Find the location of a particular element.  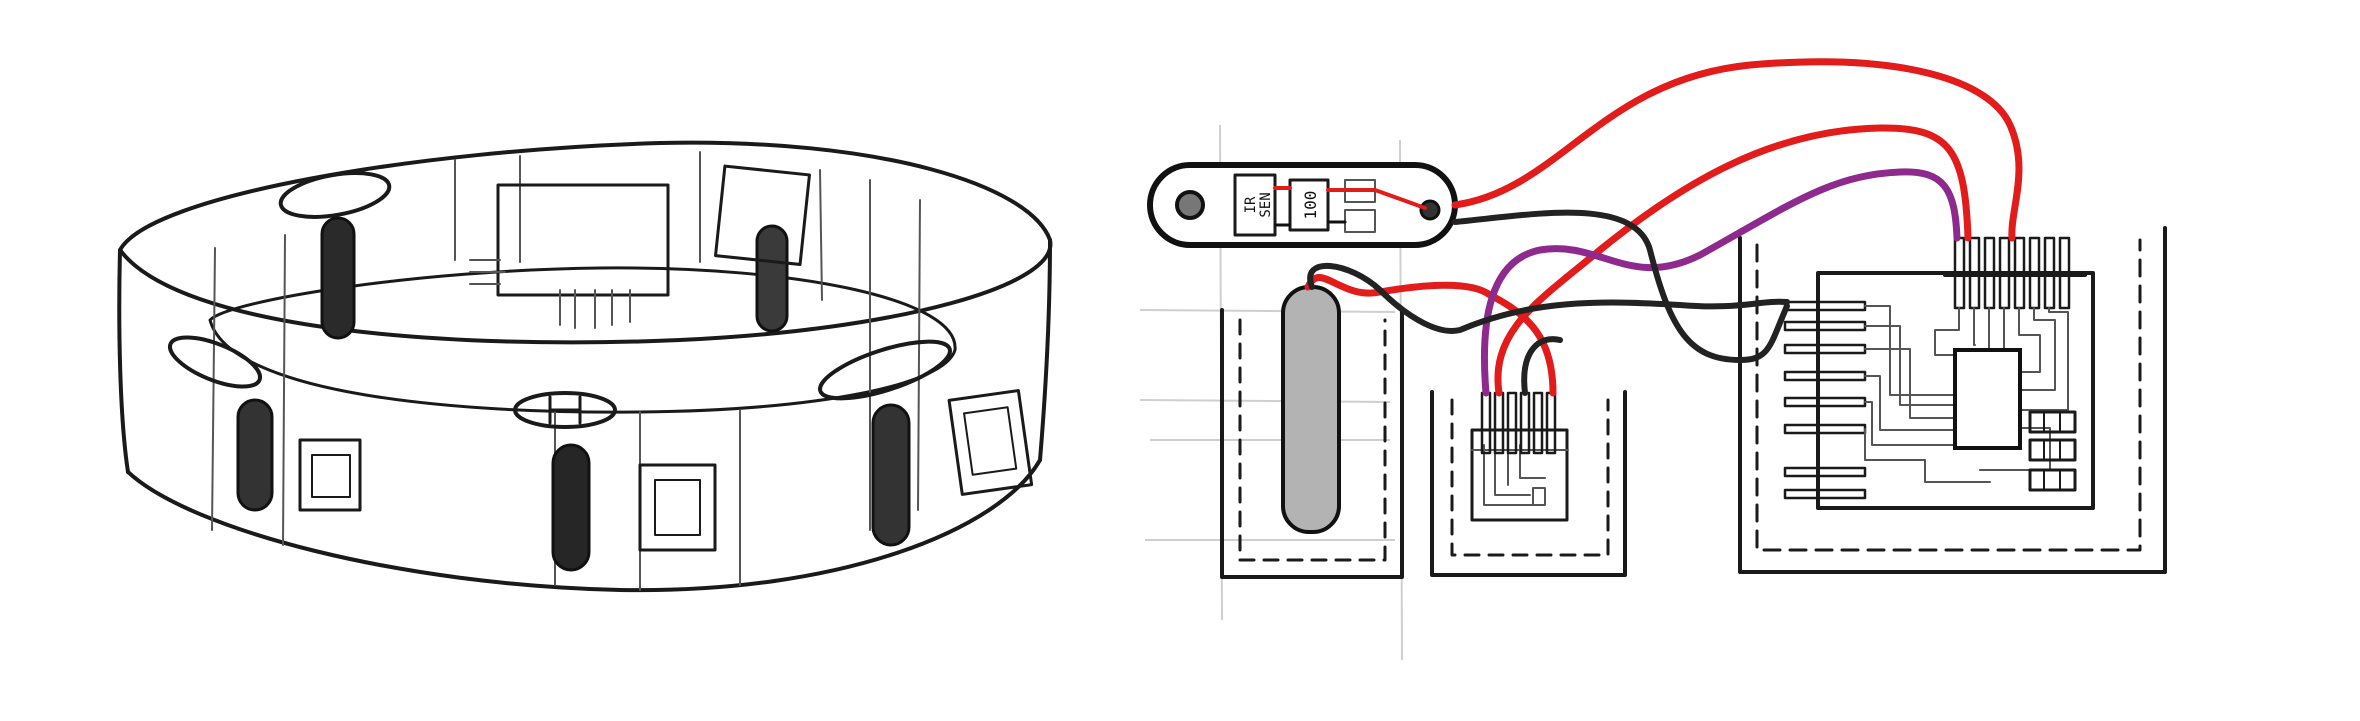

wires is located at coordinates (1663, 227).